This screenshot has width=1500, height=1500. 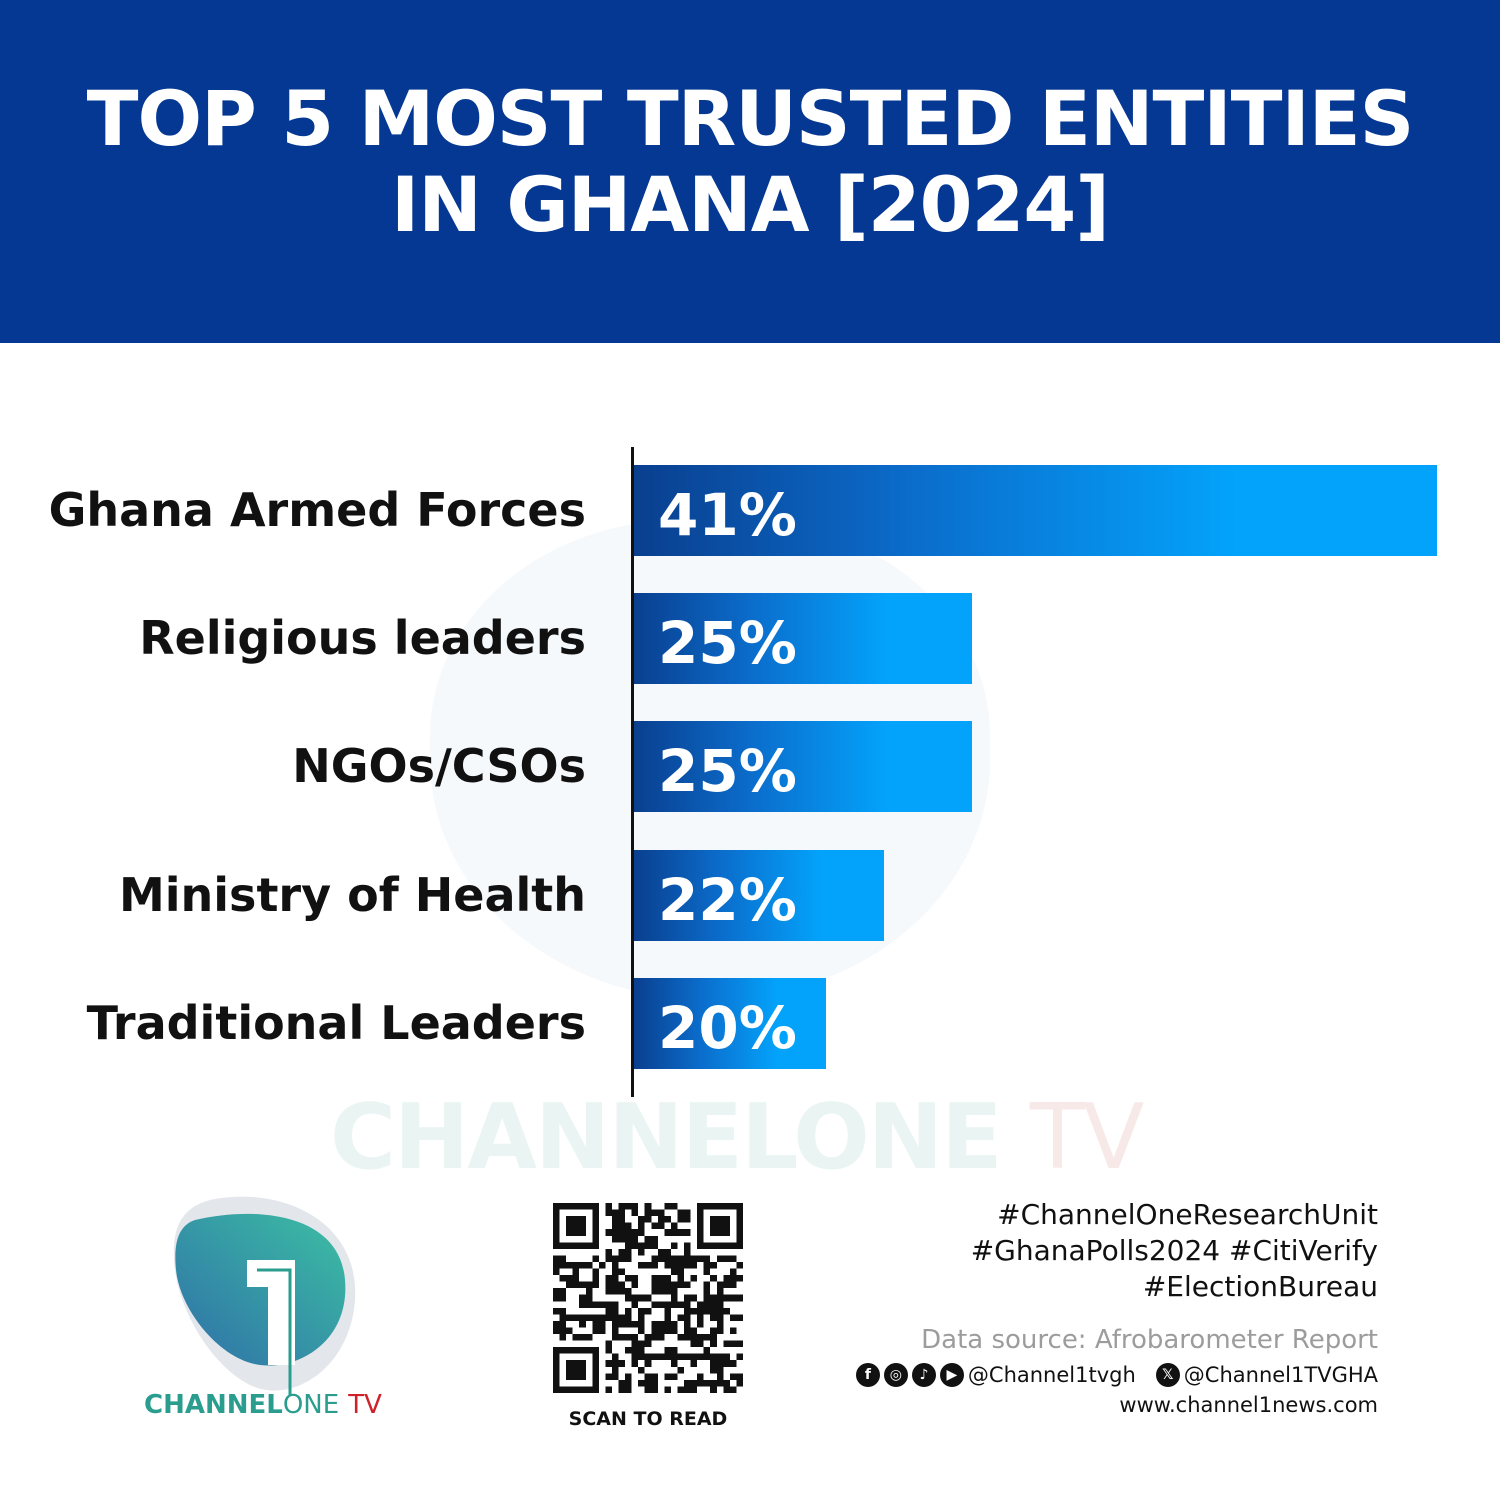 I want to click on qr-caption: SCAN TO READ, so click(x=648, y=1419).